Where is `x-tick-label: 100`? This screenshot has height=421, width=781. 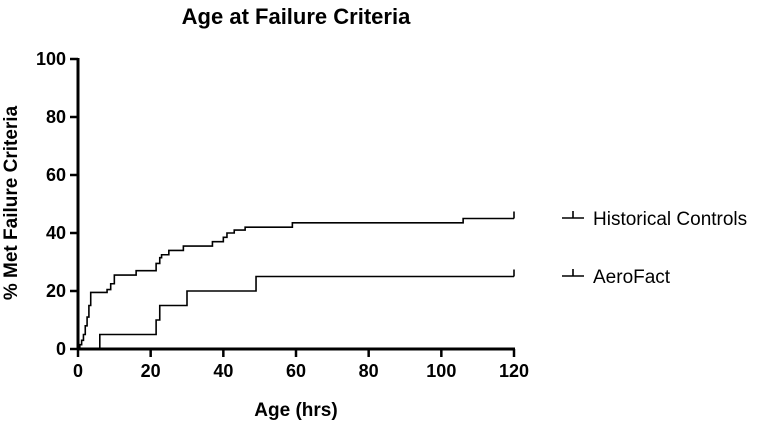
x-tick-label: 100 is located at coordinates (441, 371).